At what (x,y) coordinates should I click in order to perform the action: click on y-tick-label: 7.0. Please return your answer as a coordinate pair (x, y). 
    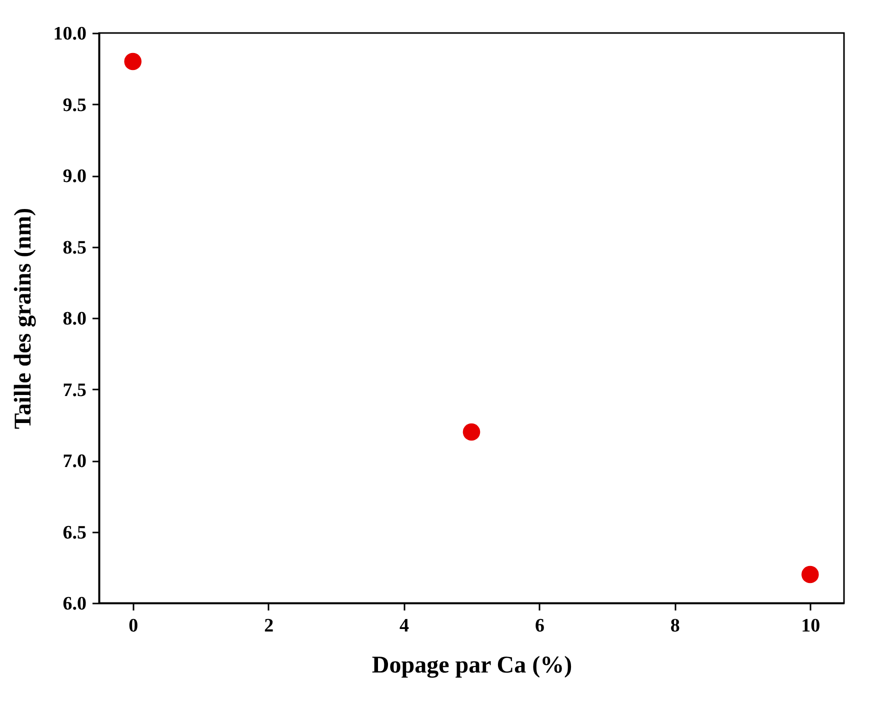
    Looking at the image, I should click on (74, 461).